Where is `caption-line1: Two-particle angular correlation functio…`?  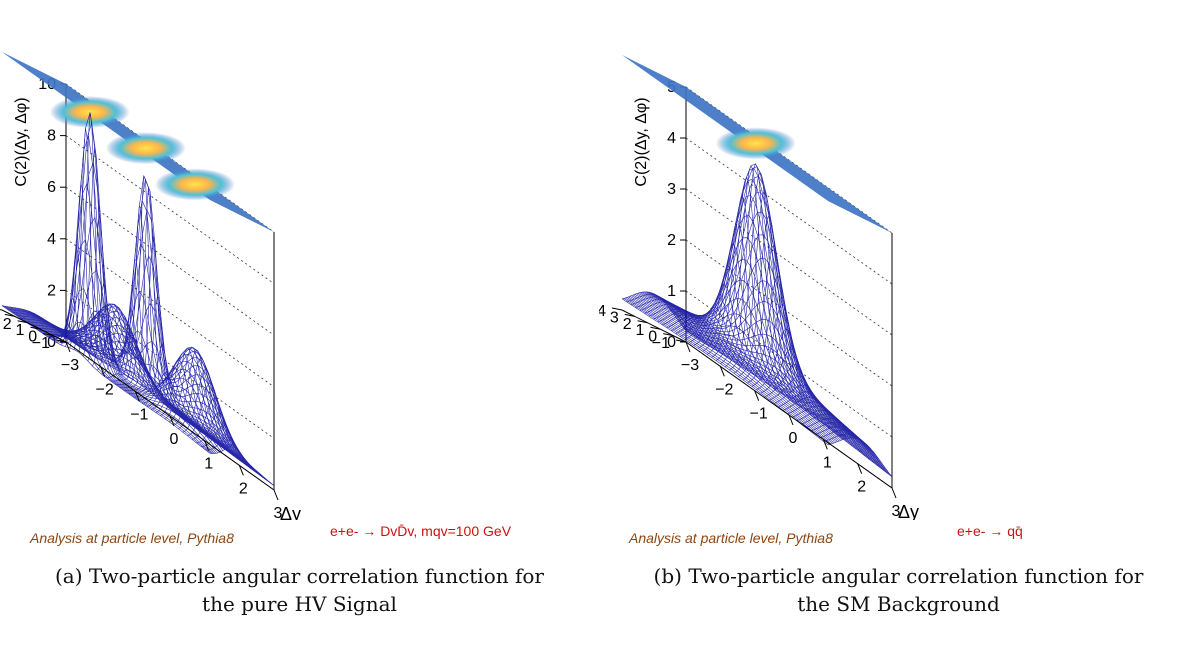
caption-line1: Two-particle angular correlation functio… is located at coordinates (916, 576).